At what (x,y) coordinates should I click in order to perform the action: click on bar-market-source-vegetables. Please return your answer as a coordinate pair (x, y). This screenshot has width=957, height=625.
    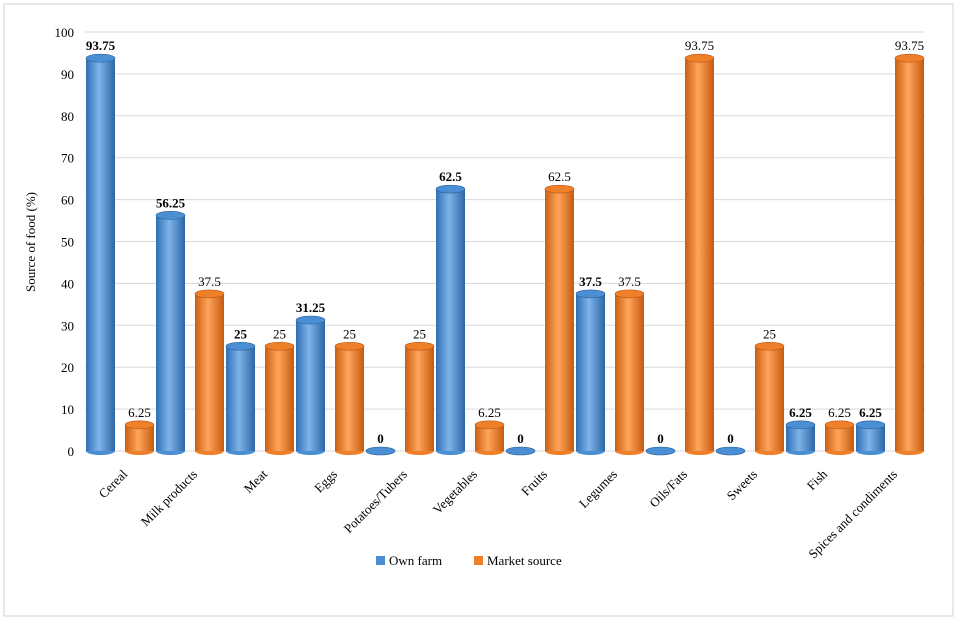
    Looking at the image, I should click on (489, 437).